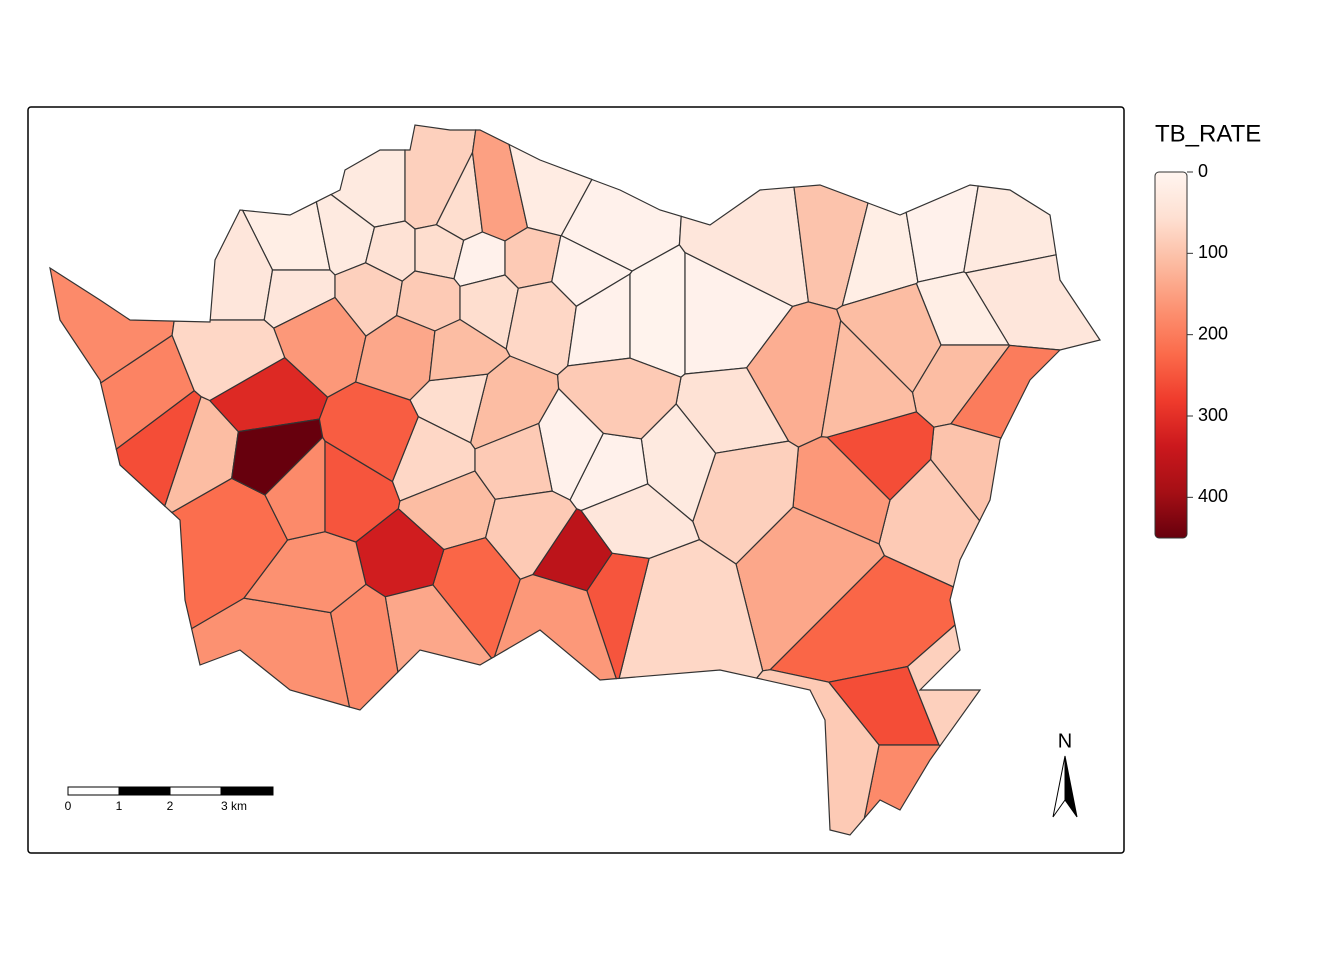  What do you see at coordinates (1203, 171) in the screenshot?
I see `legend-tick-label: 0` at bounding box center [1203, 171].